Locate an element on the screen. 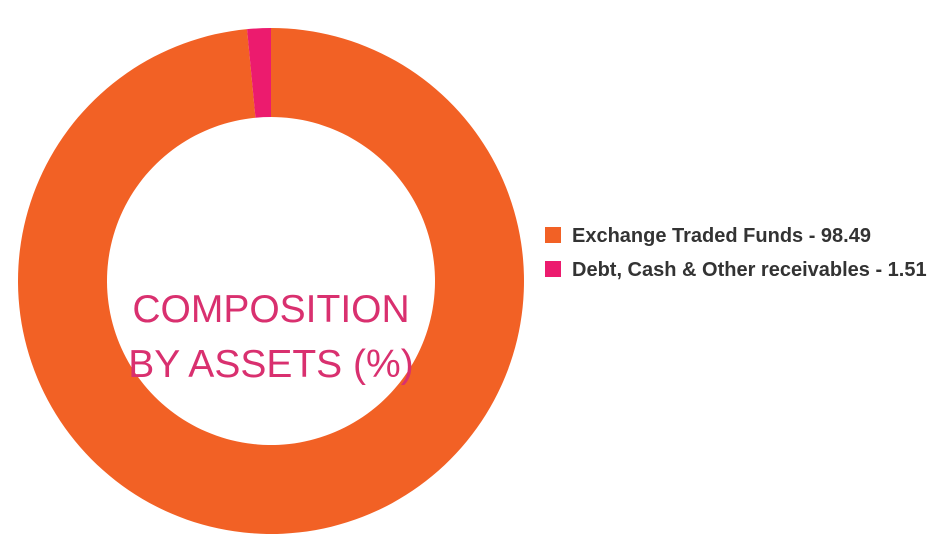  legend-item: Exchange Traded Funds - 98.49 is located at coordinates (745, 236).